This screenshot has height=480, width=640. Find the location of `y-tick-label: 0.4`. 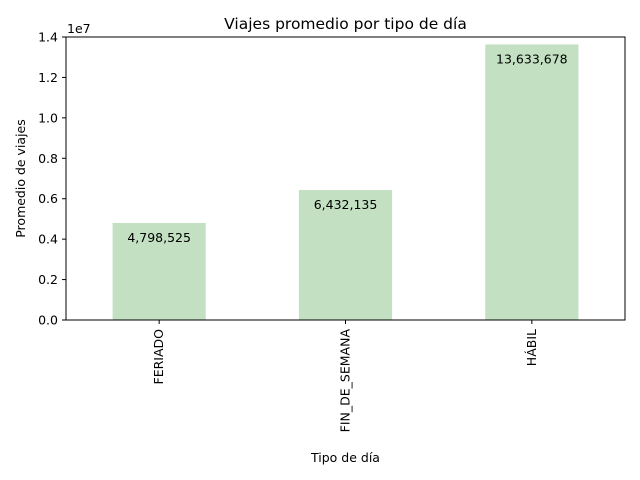

y-tick-label: 0.4 is located at coordinates (48, 239).